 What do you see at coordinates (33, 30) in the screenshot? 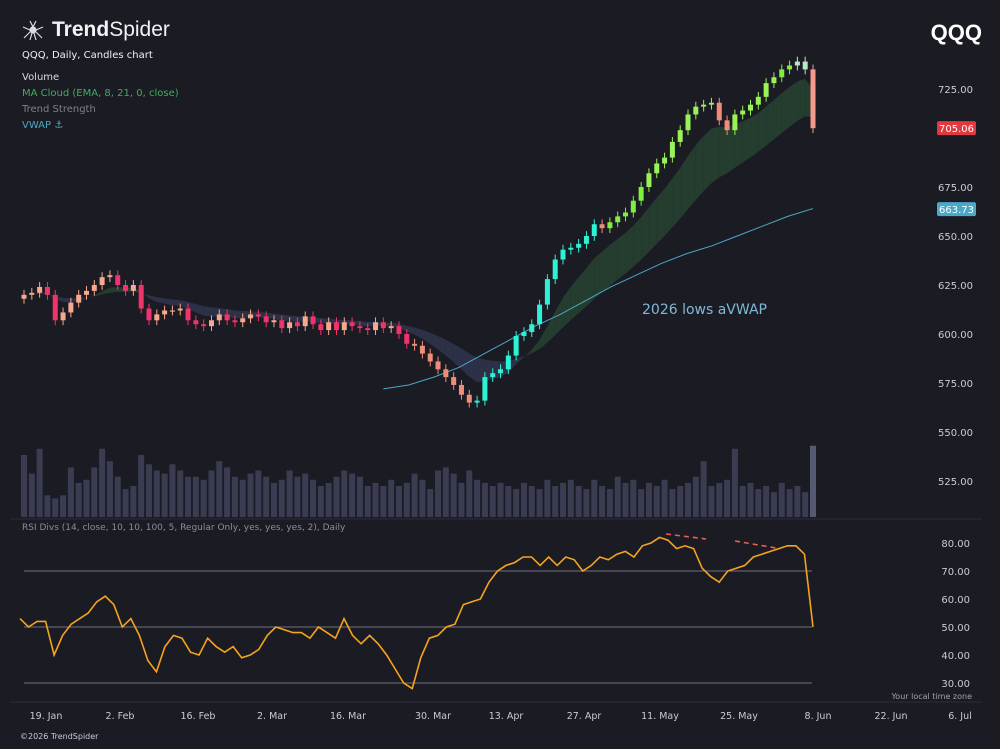
I see `spider-icon` at bounding box center [33, 30].